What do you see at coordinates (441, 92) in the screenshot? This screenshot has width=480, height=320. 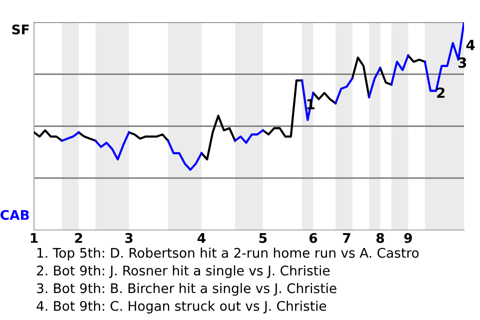 I see `annotation: 2` at bounding box center [441, 92].